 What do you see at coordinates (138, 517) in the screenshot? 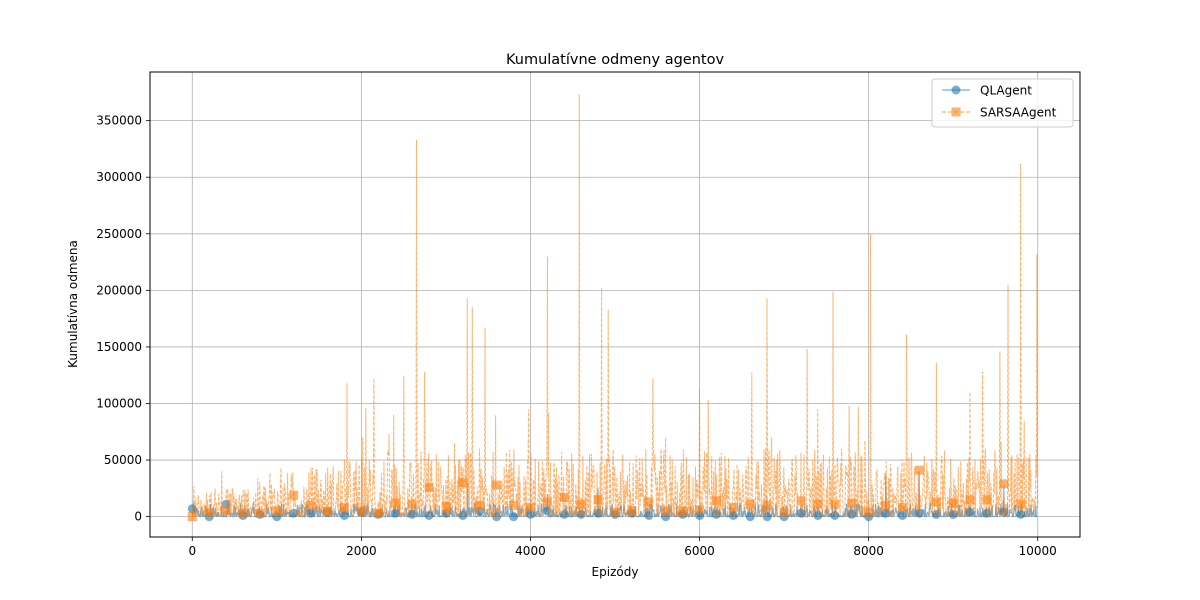
I see `y-tick-label: 0` at bounding box center [138, 517].